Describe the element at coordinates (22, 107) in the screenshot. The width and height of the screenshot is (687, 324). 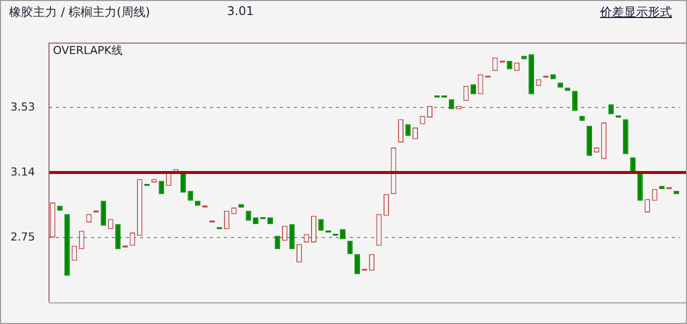
I see `y-tick-label: 3.53` at that location.